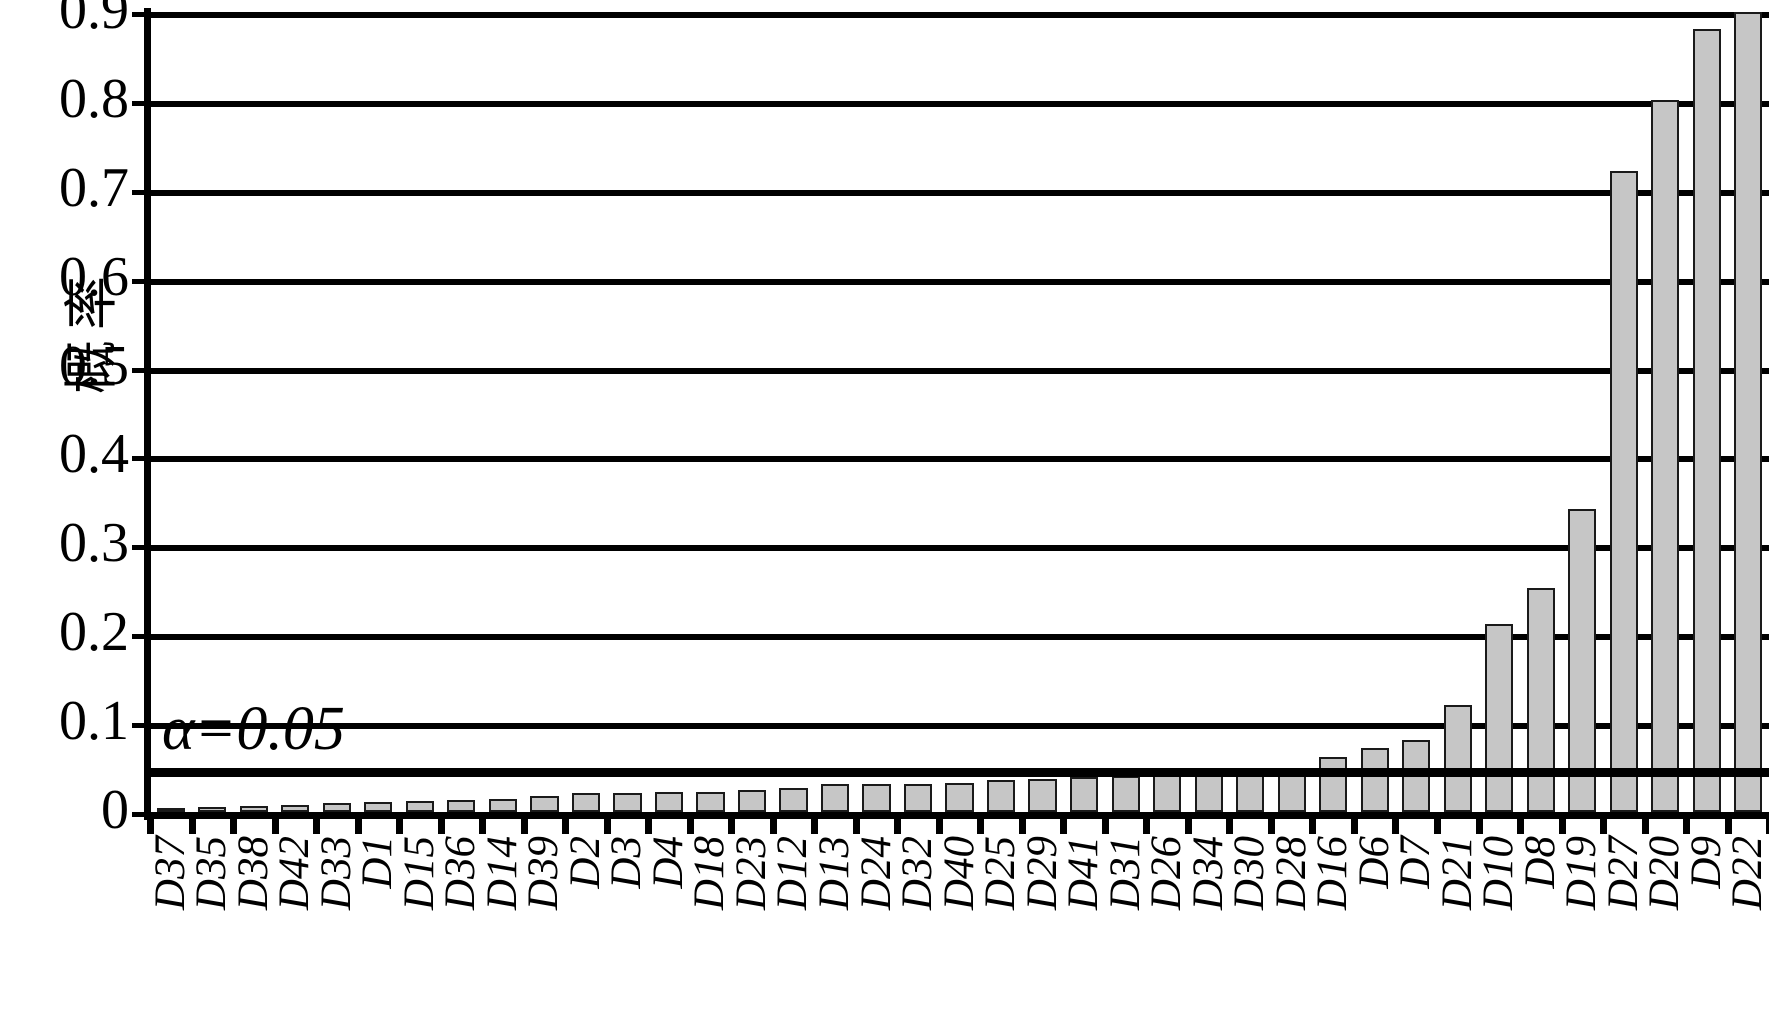 Image resolution: width=1769 pixels, height=1014 pixels. I want to click on x-axis-label-slot: D8, so click(1540, 925).